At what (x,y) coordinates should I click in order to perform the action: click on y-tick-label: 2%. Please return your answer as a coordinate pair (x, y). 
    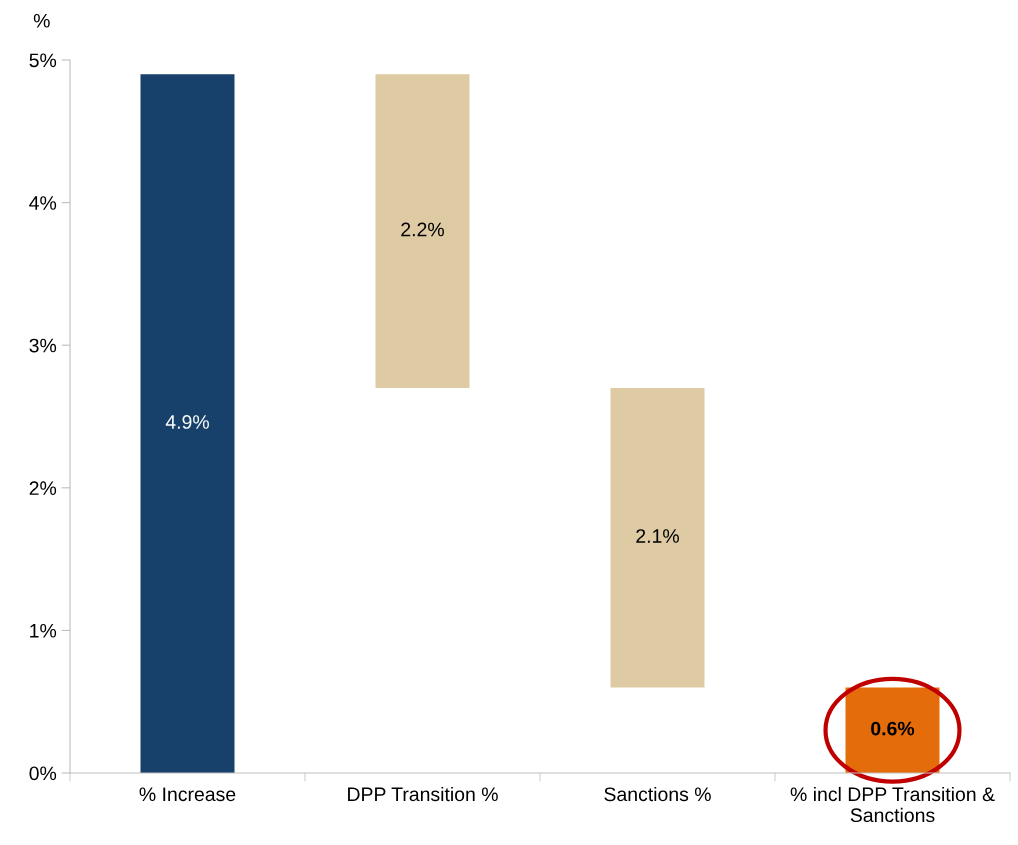
    Looking at the image, I should click on (43, 488).